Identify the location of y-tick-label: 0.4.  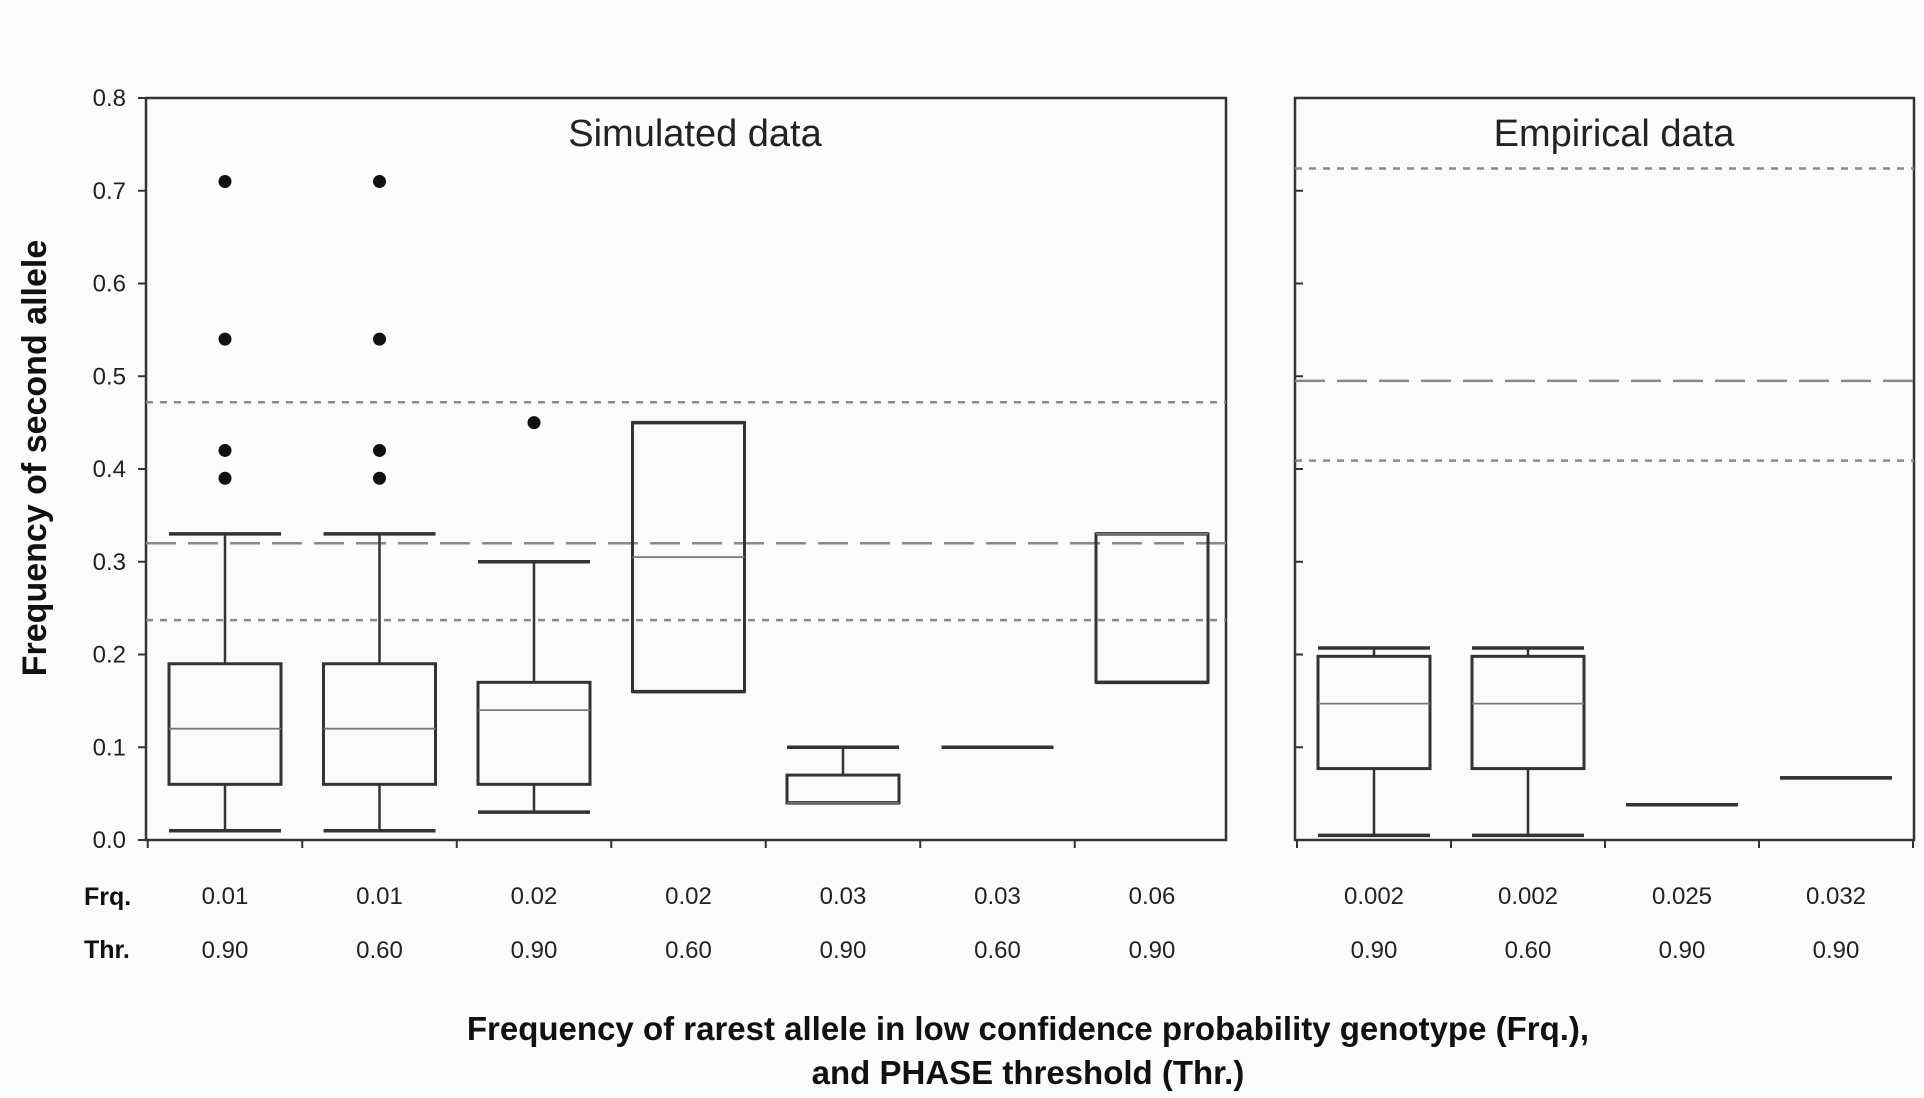
(109, 469).